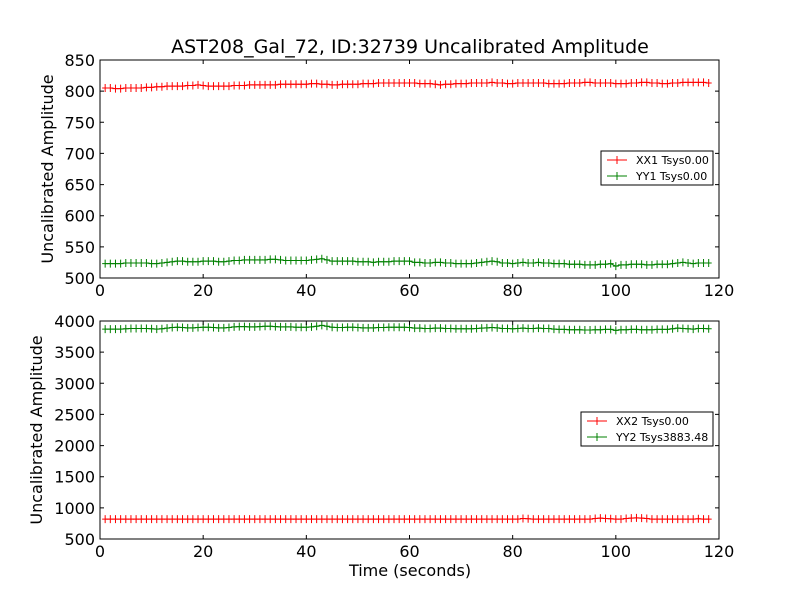 Image resolution: width=800 pixels, height=600 pixels. I want to click on x-tick-label: 120, so click(719, 551).